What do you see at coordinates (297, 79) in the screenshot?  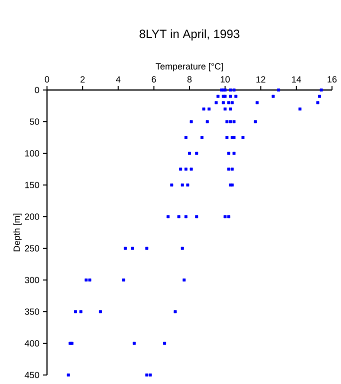 I see `x-tick-label: 14` at bounding box center [297, 79].